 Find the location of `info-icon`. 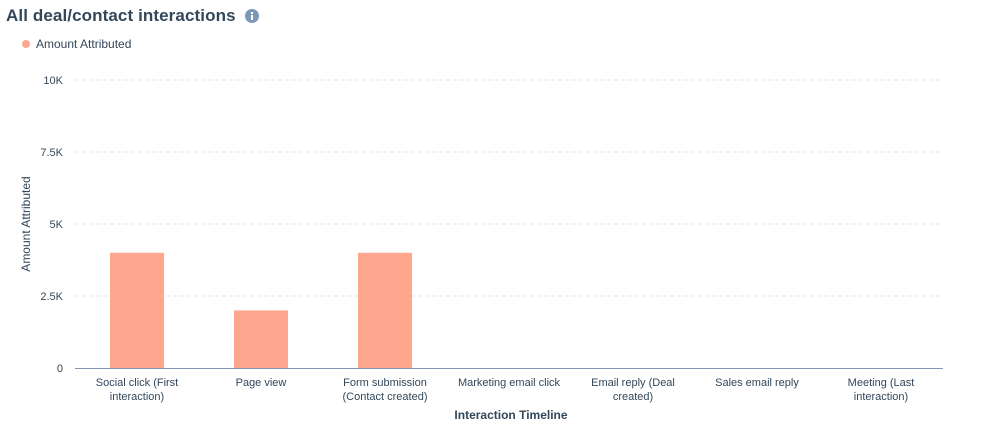

info-icon is located at coordinates (251, 16).